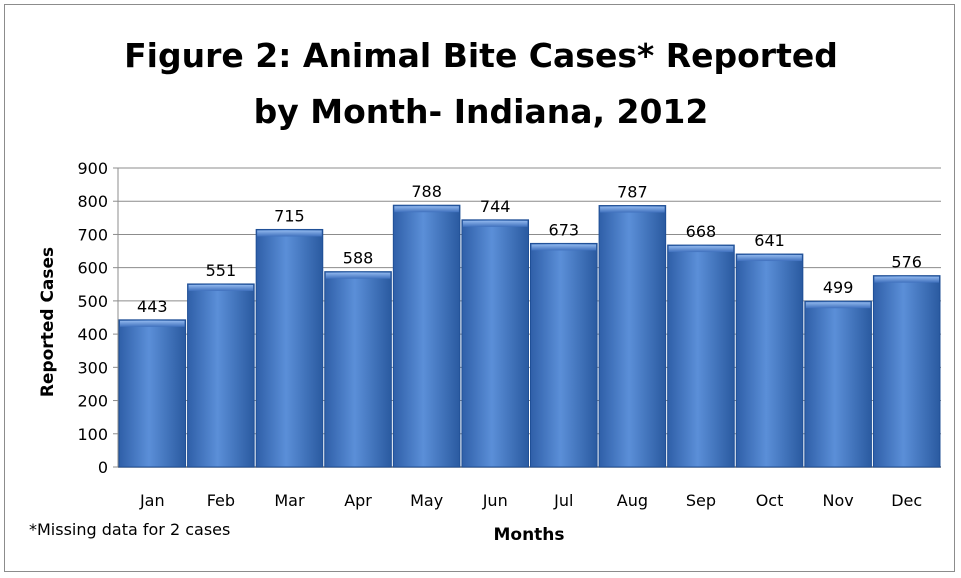  What do you see at coordinates (564, 355) in the screenshot?
I see `bar-jul` at bounding box center [564, 355].